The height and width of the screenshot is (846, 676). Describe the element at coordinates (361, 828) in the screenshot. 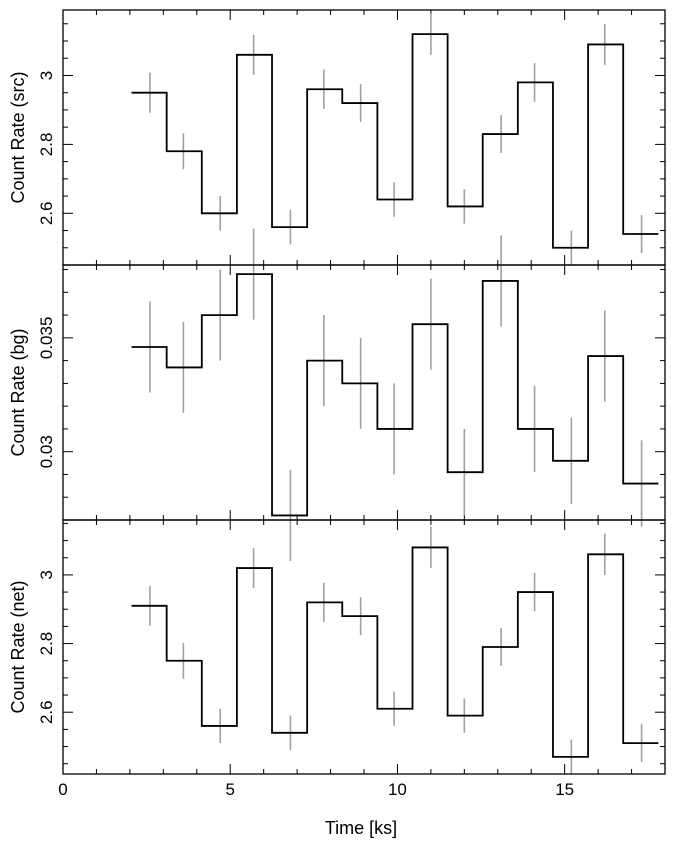

I see `x-axis-label: Time [ks]` at that location.